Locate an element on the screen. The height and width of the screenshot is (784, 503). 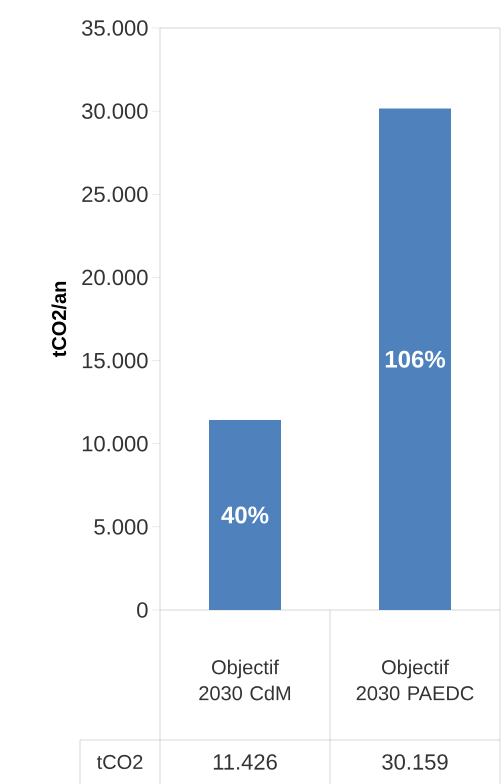
y-axis-title: tCO2/an is located at coordinates (58, 320).